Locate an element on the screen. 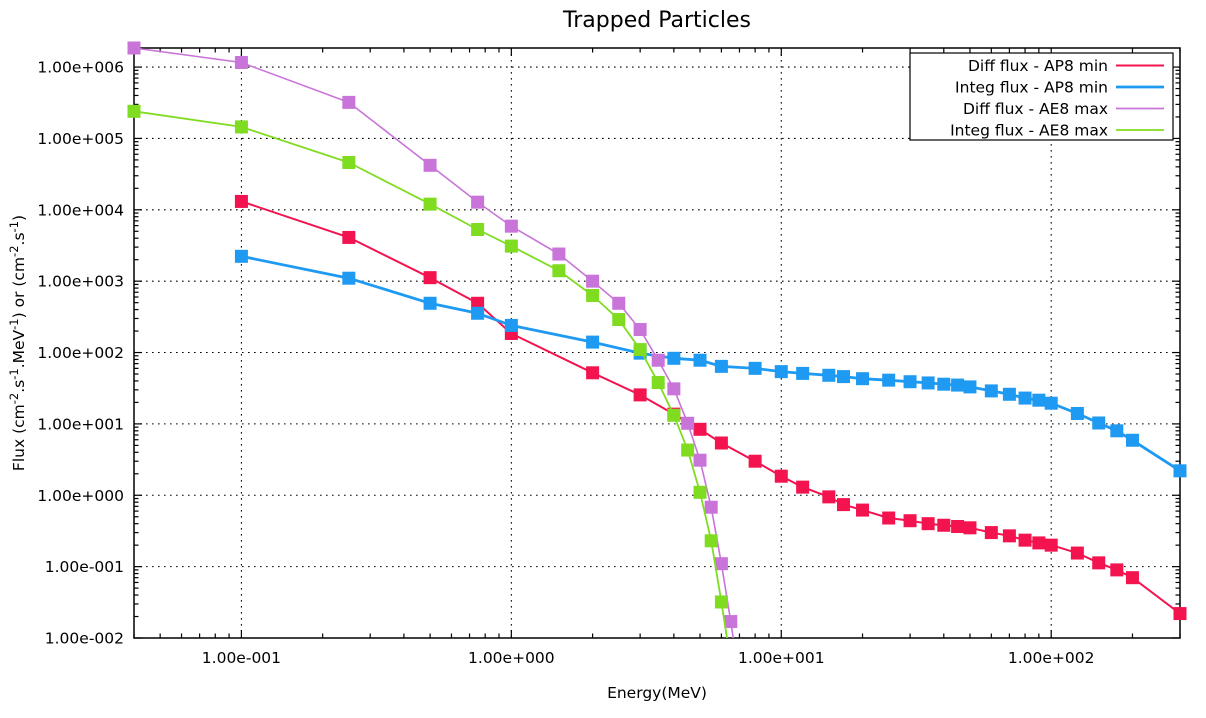  x-tick-label: 1.00e-001 is located at coordinates (241, 658).